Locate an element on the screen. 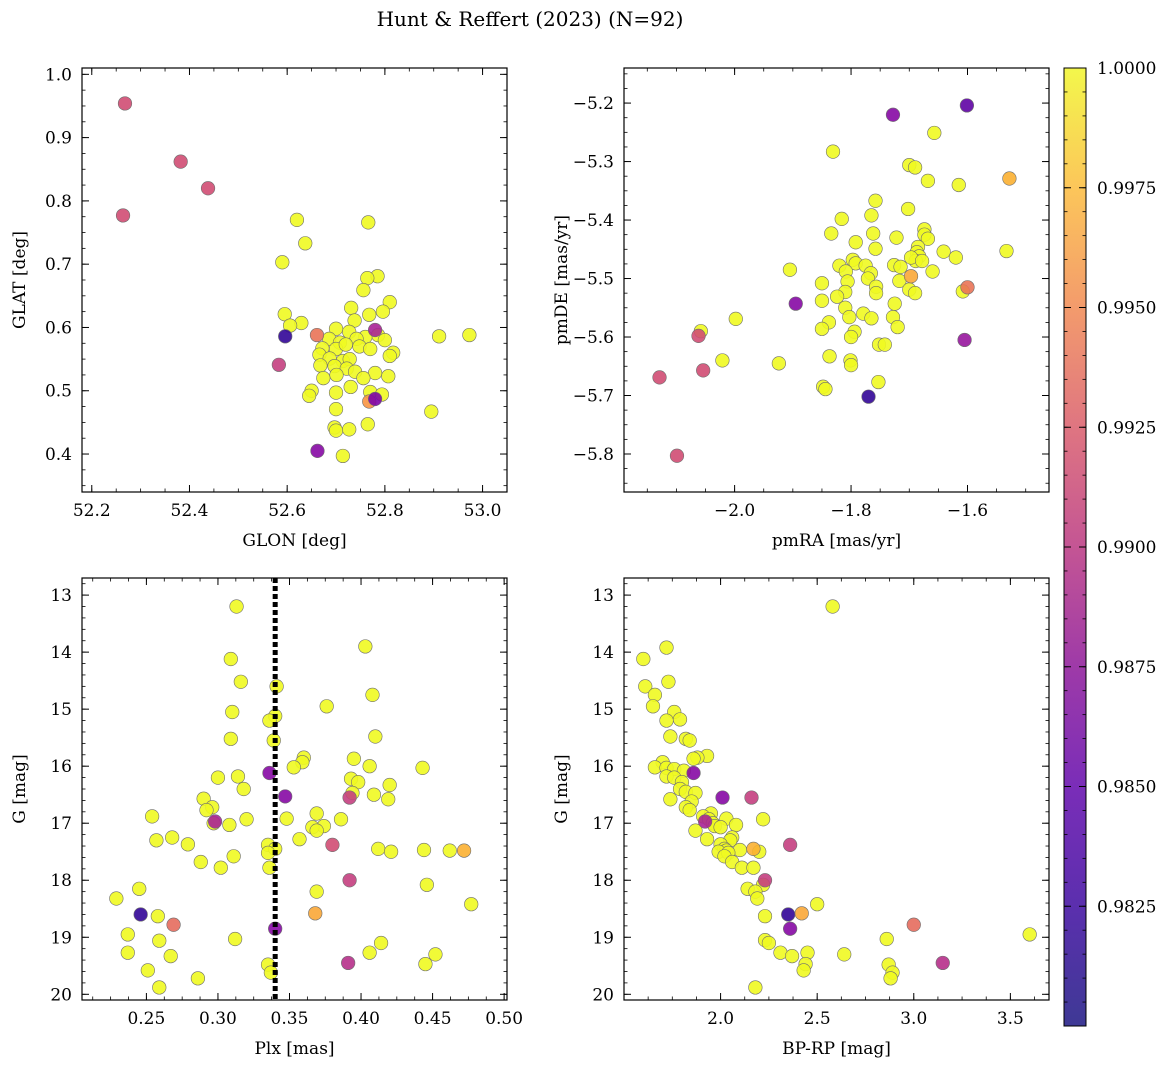  x-tick-label: 3.5 is located at coordinates (1010, 1019).